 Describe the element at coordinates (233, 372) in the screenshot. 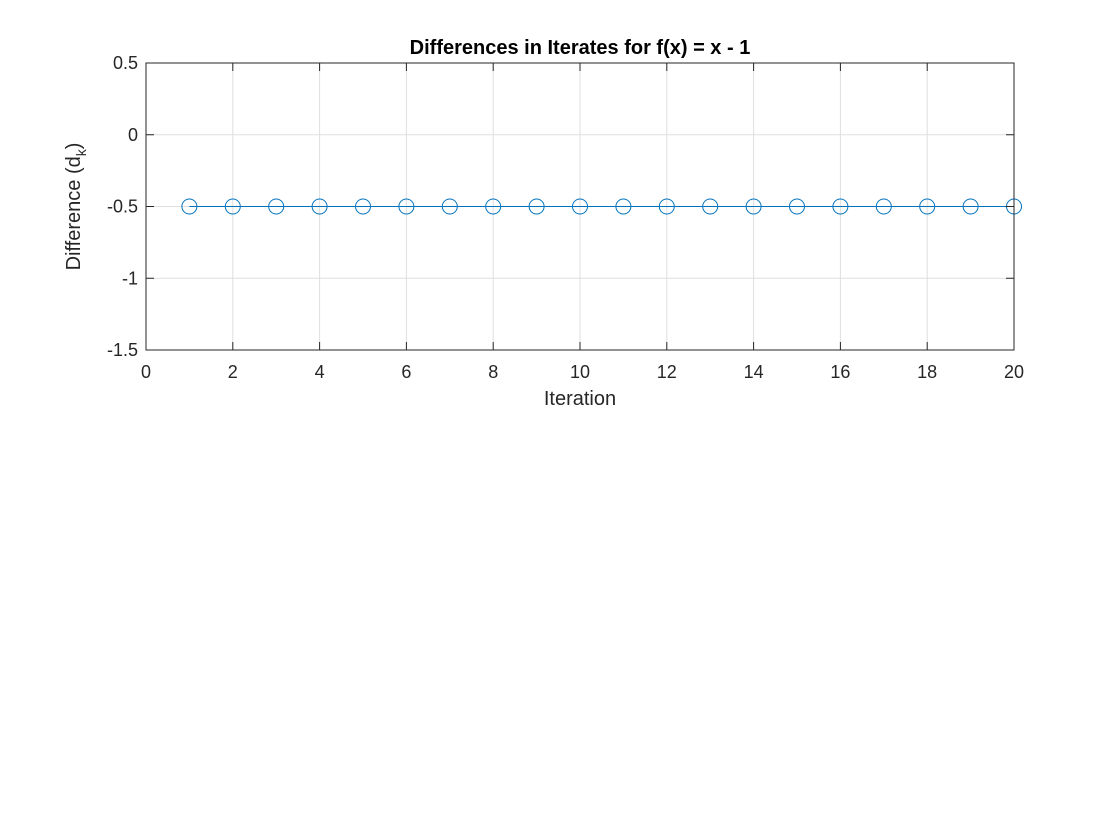

I see `x-tick-label: 2` at that location.